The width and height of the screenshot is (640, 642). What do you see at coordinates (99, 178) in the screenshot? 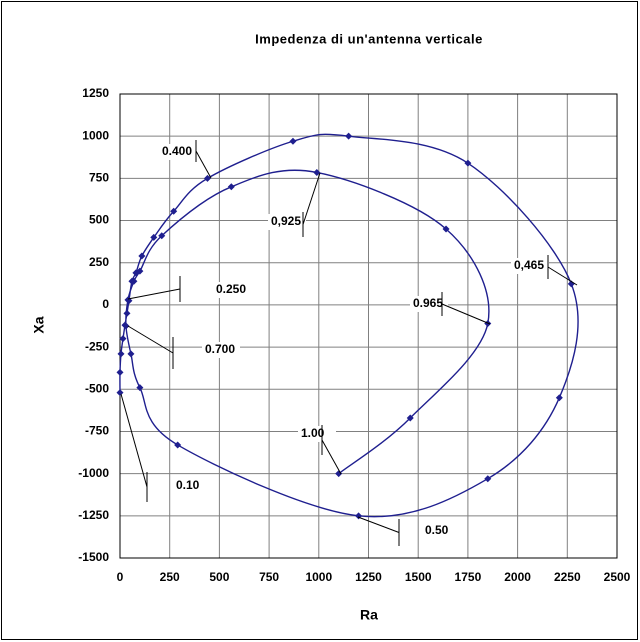
I see `y-tick-label: 750` at bounding box center [99, 178].